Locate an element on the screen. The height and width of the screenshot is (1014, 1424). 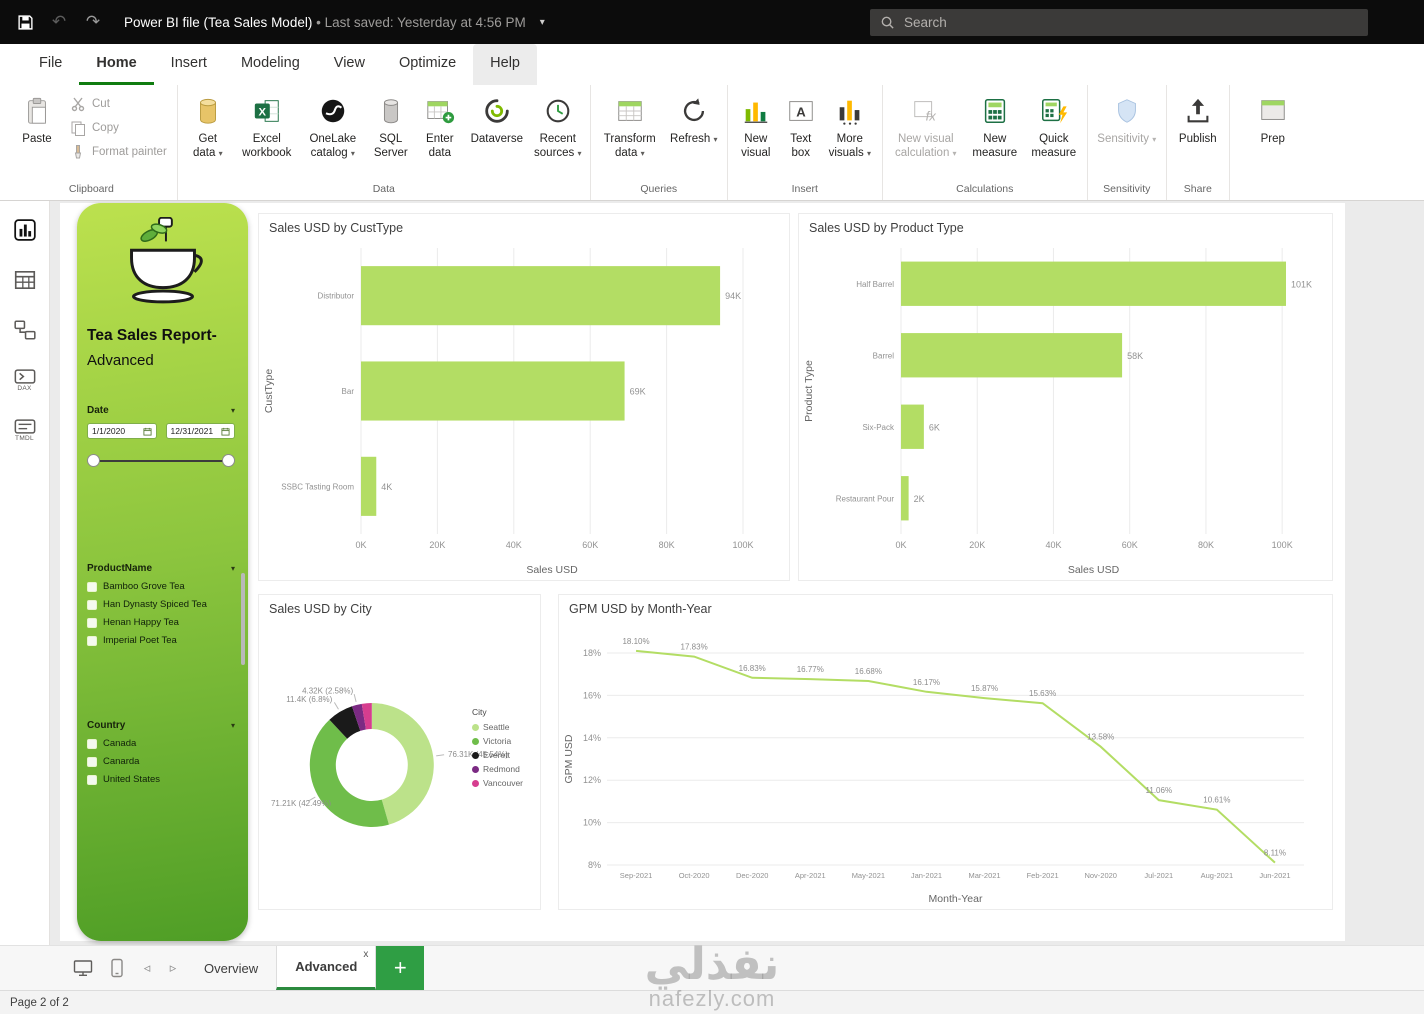
sensitivity-button: Sensitivity is located at coordinates (1127, 121).